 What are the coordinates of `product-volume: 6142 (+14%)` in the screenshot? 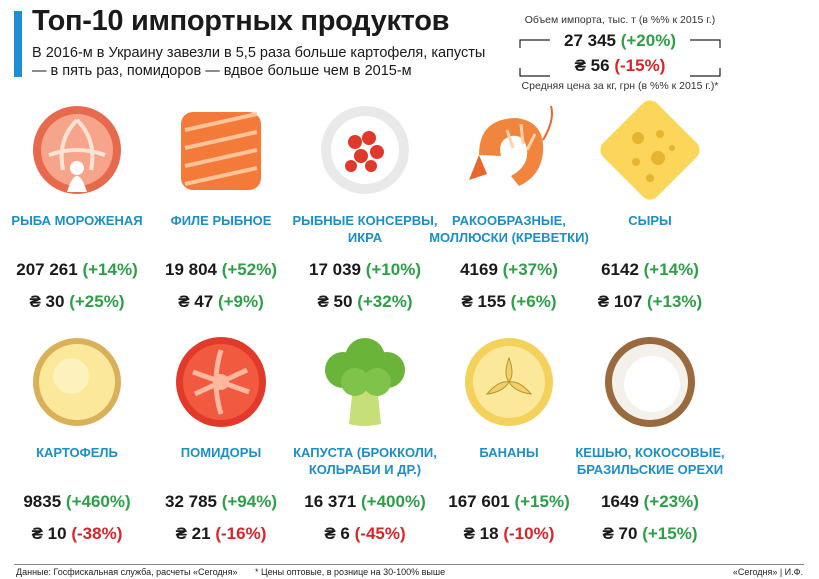 It's located at (650, 269).